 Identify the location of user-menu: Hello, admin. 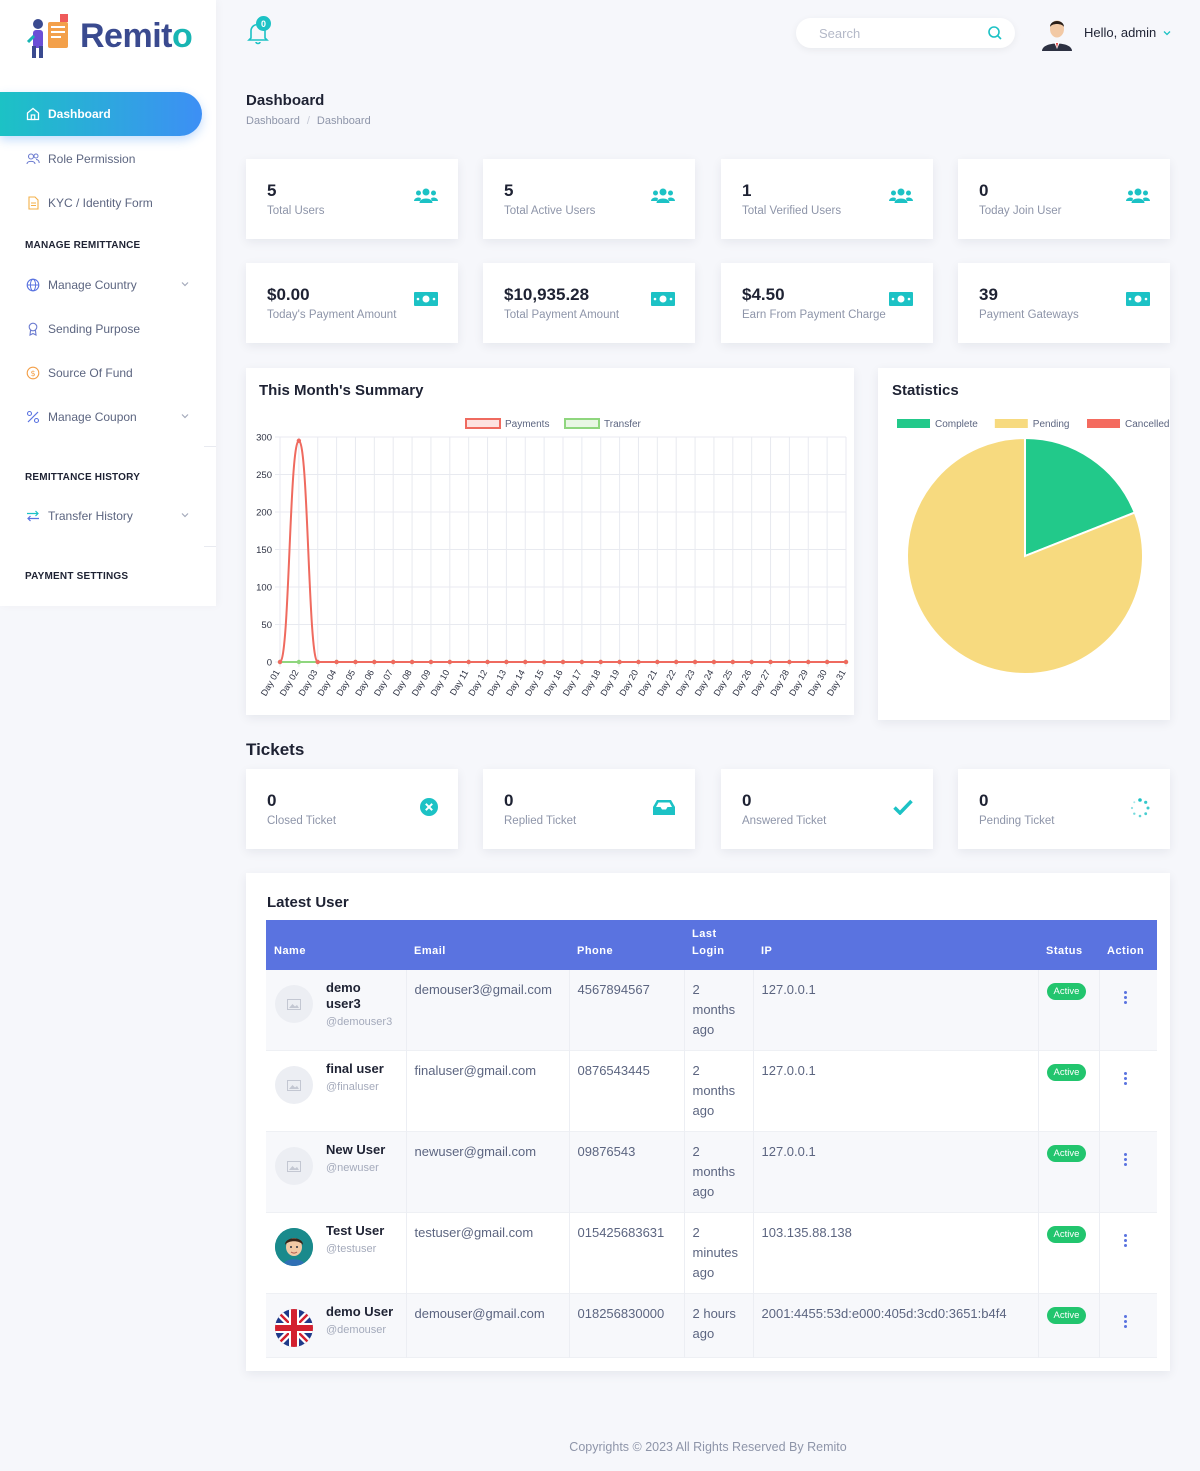
(1128, 32).